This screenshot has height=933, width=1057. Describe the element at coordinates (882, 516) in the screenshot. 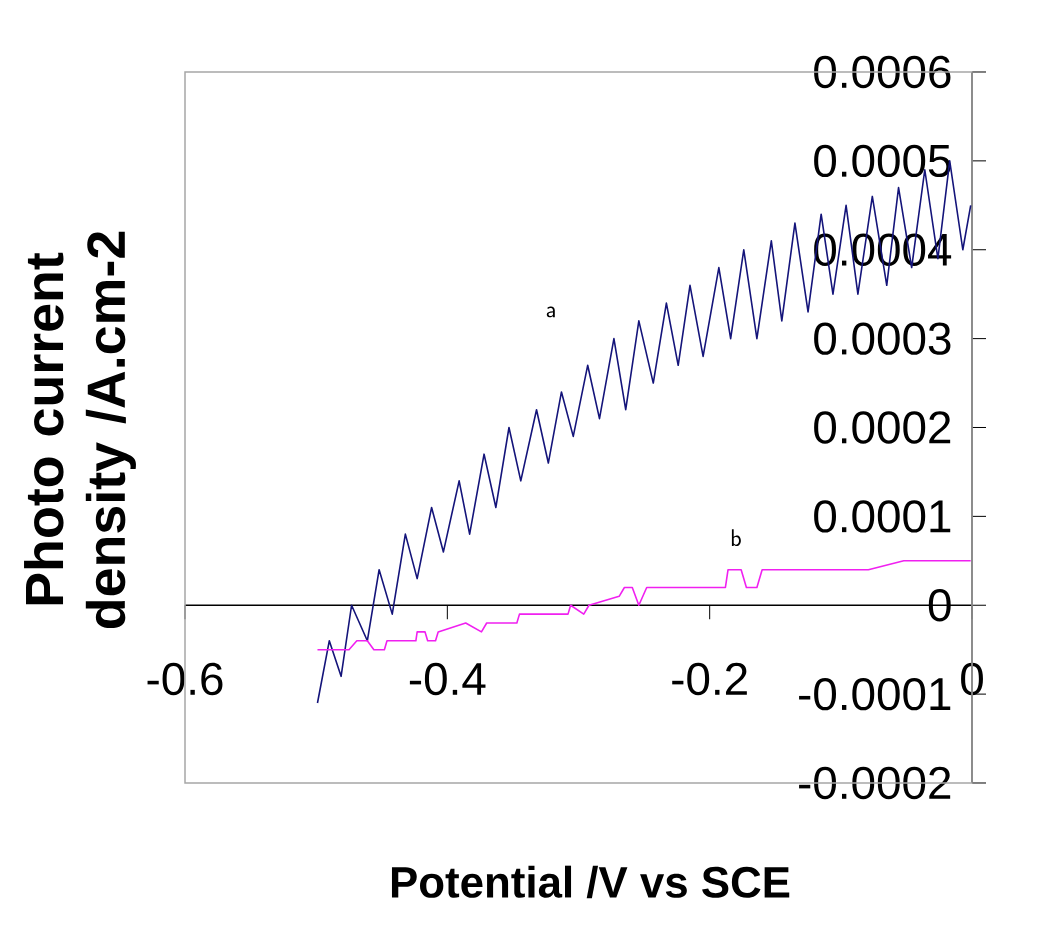

I see `y-tick-label: 0.0001` at that location.